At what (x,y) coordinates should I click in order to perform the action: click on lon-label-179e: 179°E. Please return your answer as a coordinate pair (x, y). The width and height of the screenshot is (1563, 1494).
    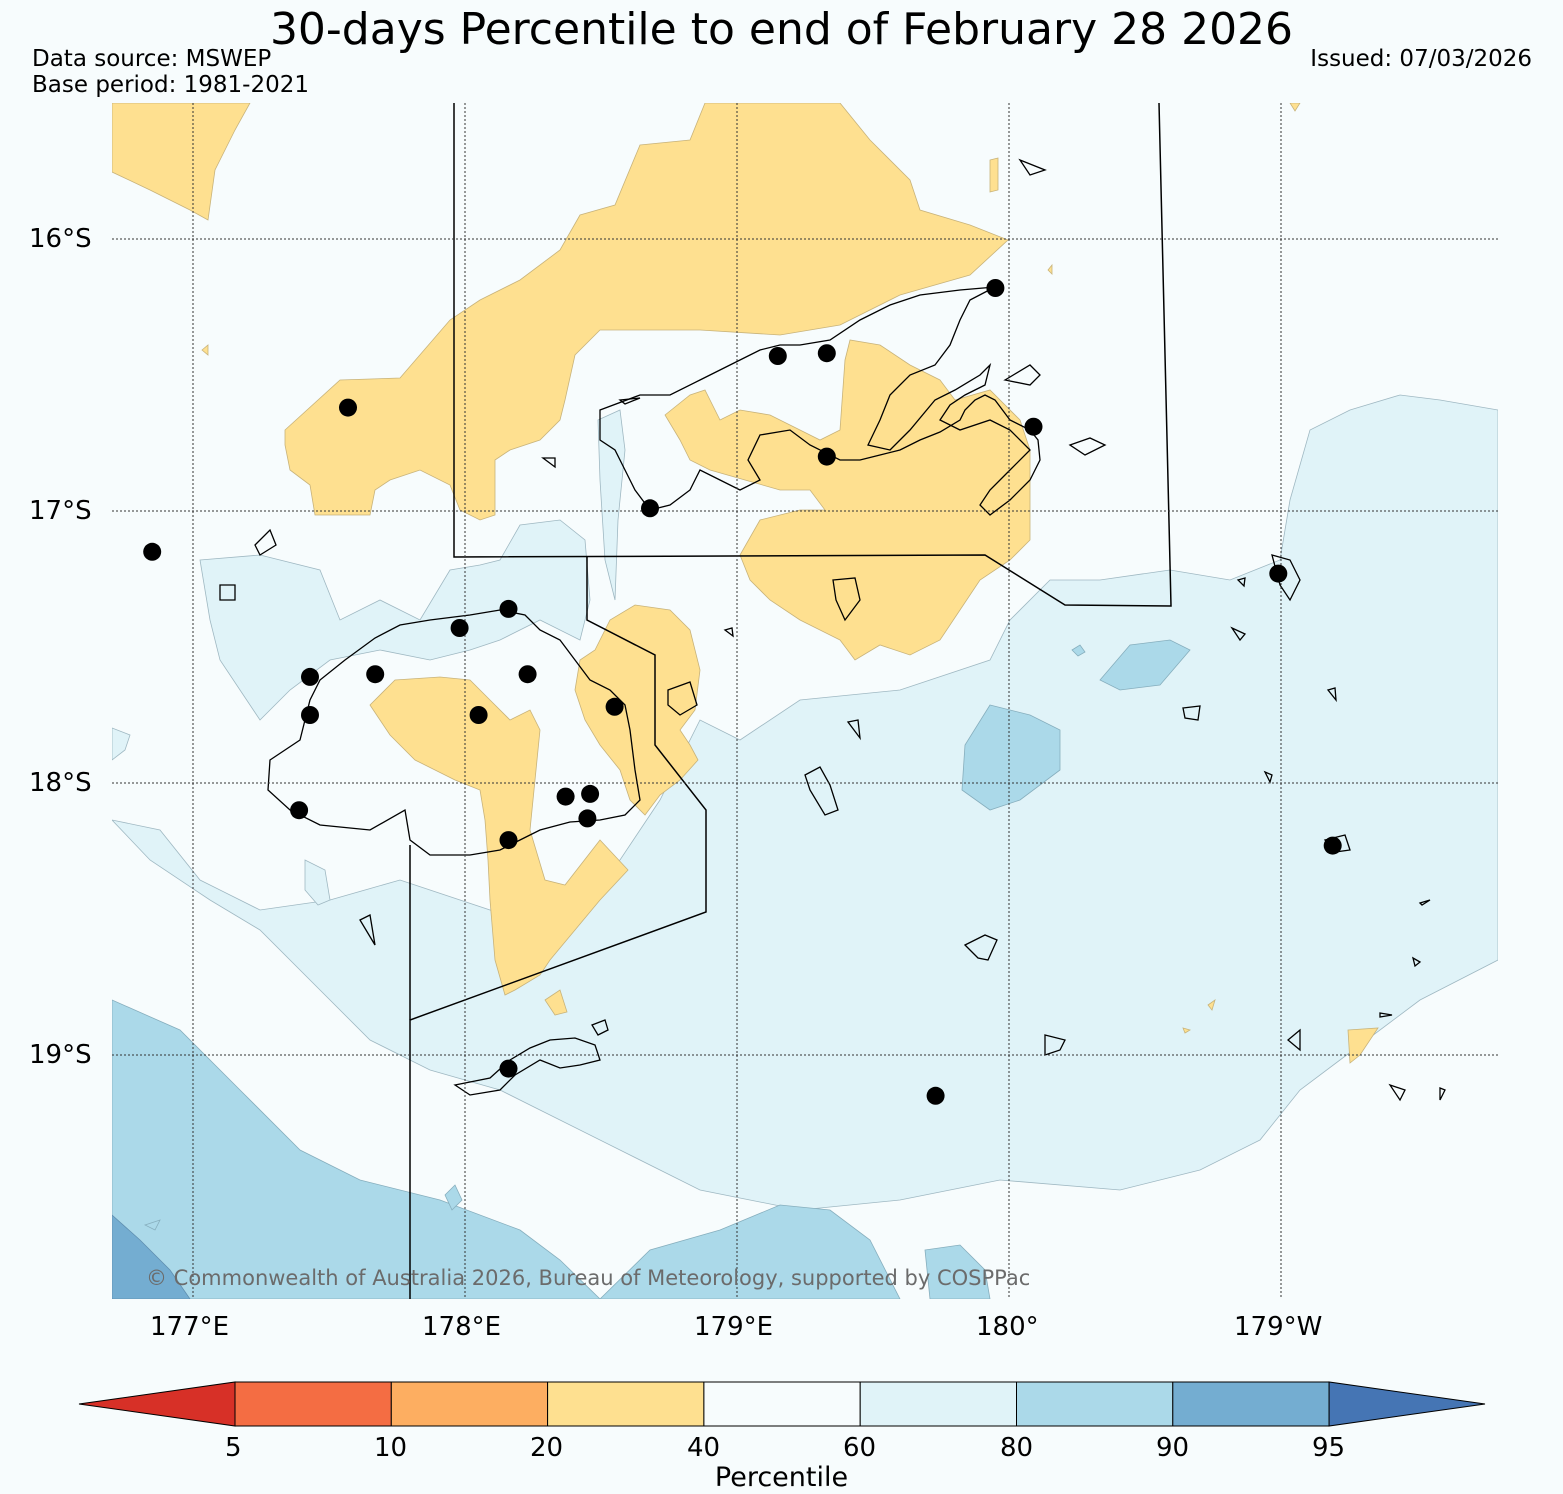
    Looking at the image, I should click on (734, 1327).